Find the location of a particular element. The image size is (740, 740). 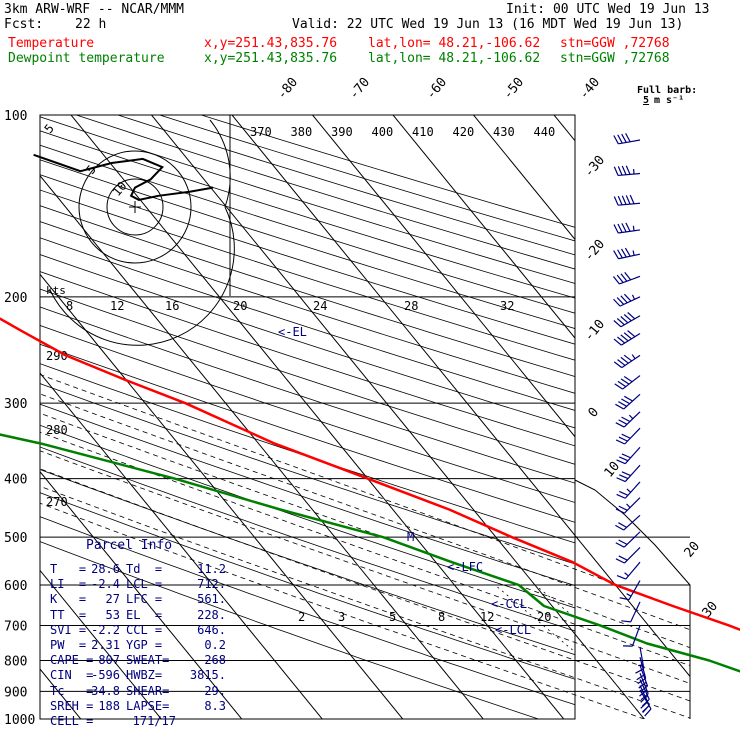

parcel-key: Td = is located at coordinates (144, 569).